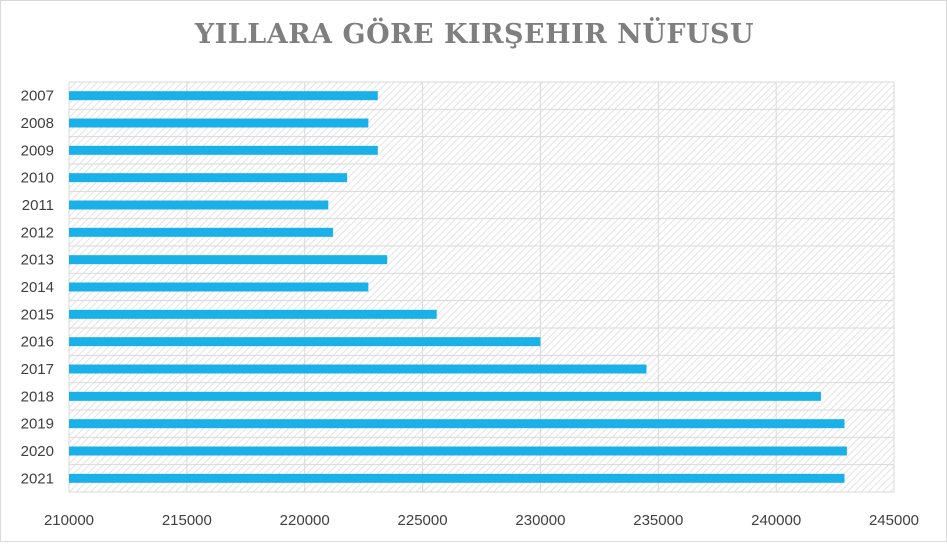  Describe the element at coordinates (37, 396) in the screenshot. I see `y-tick-label: 2018` at that location.